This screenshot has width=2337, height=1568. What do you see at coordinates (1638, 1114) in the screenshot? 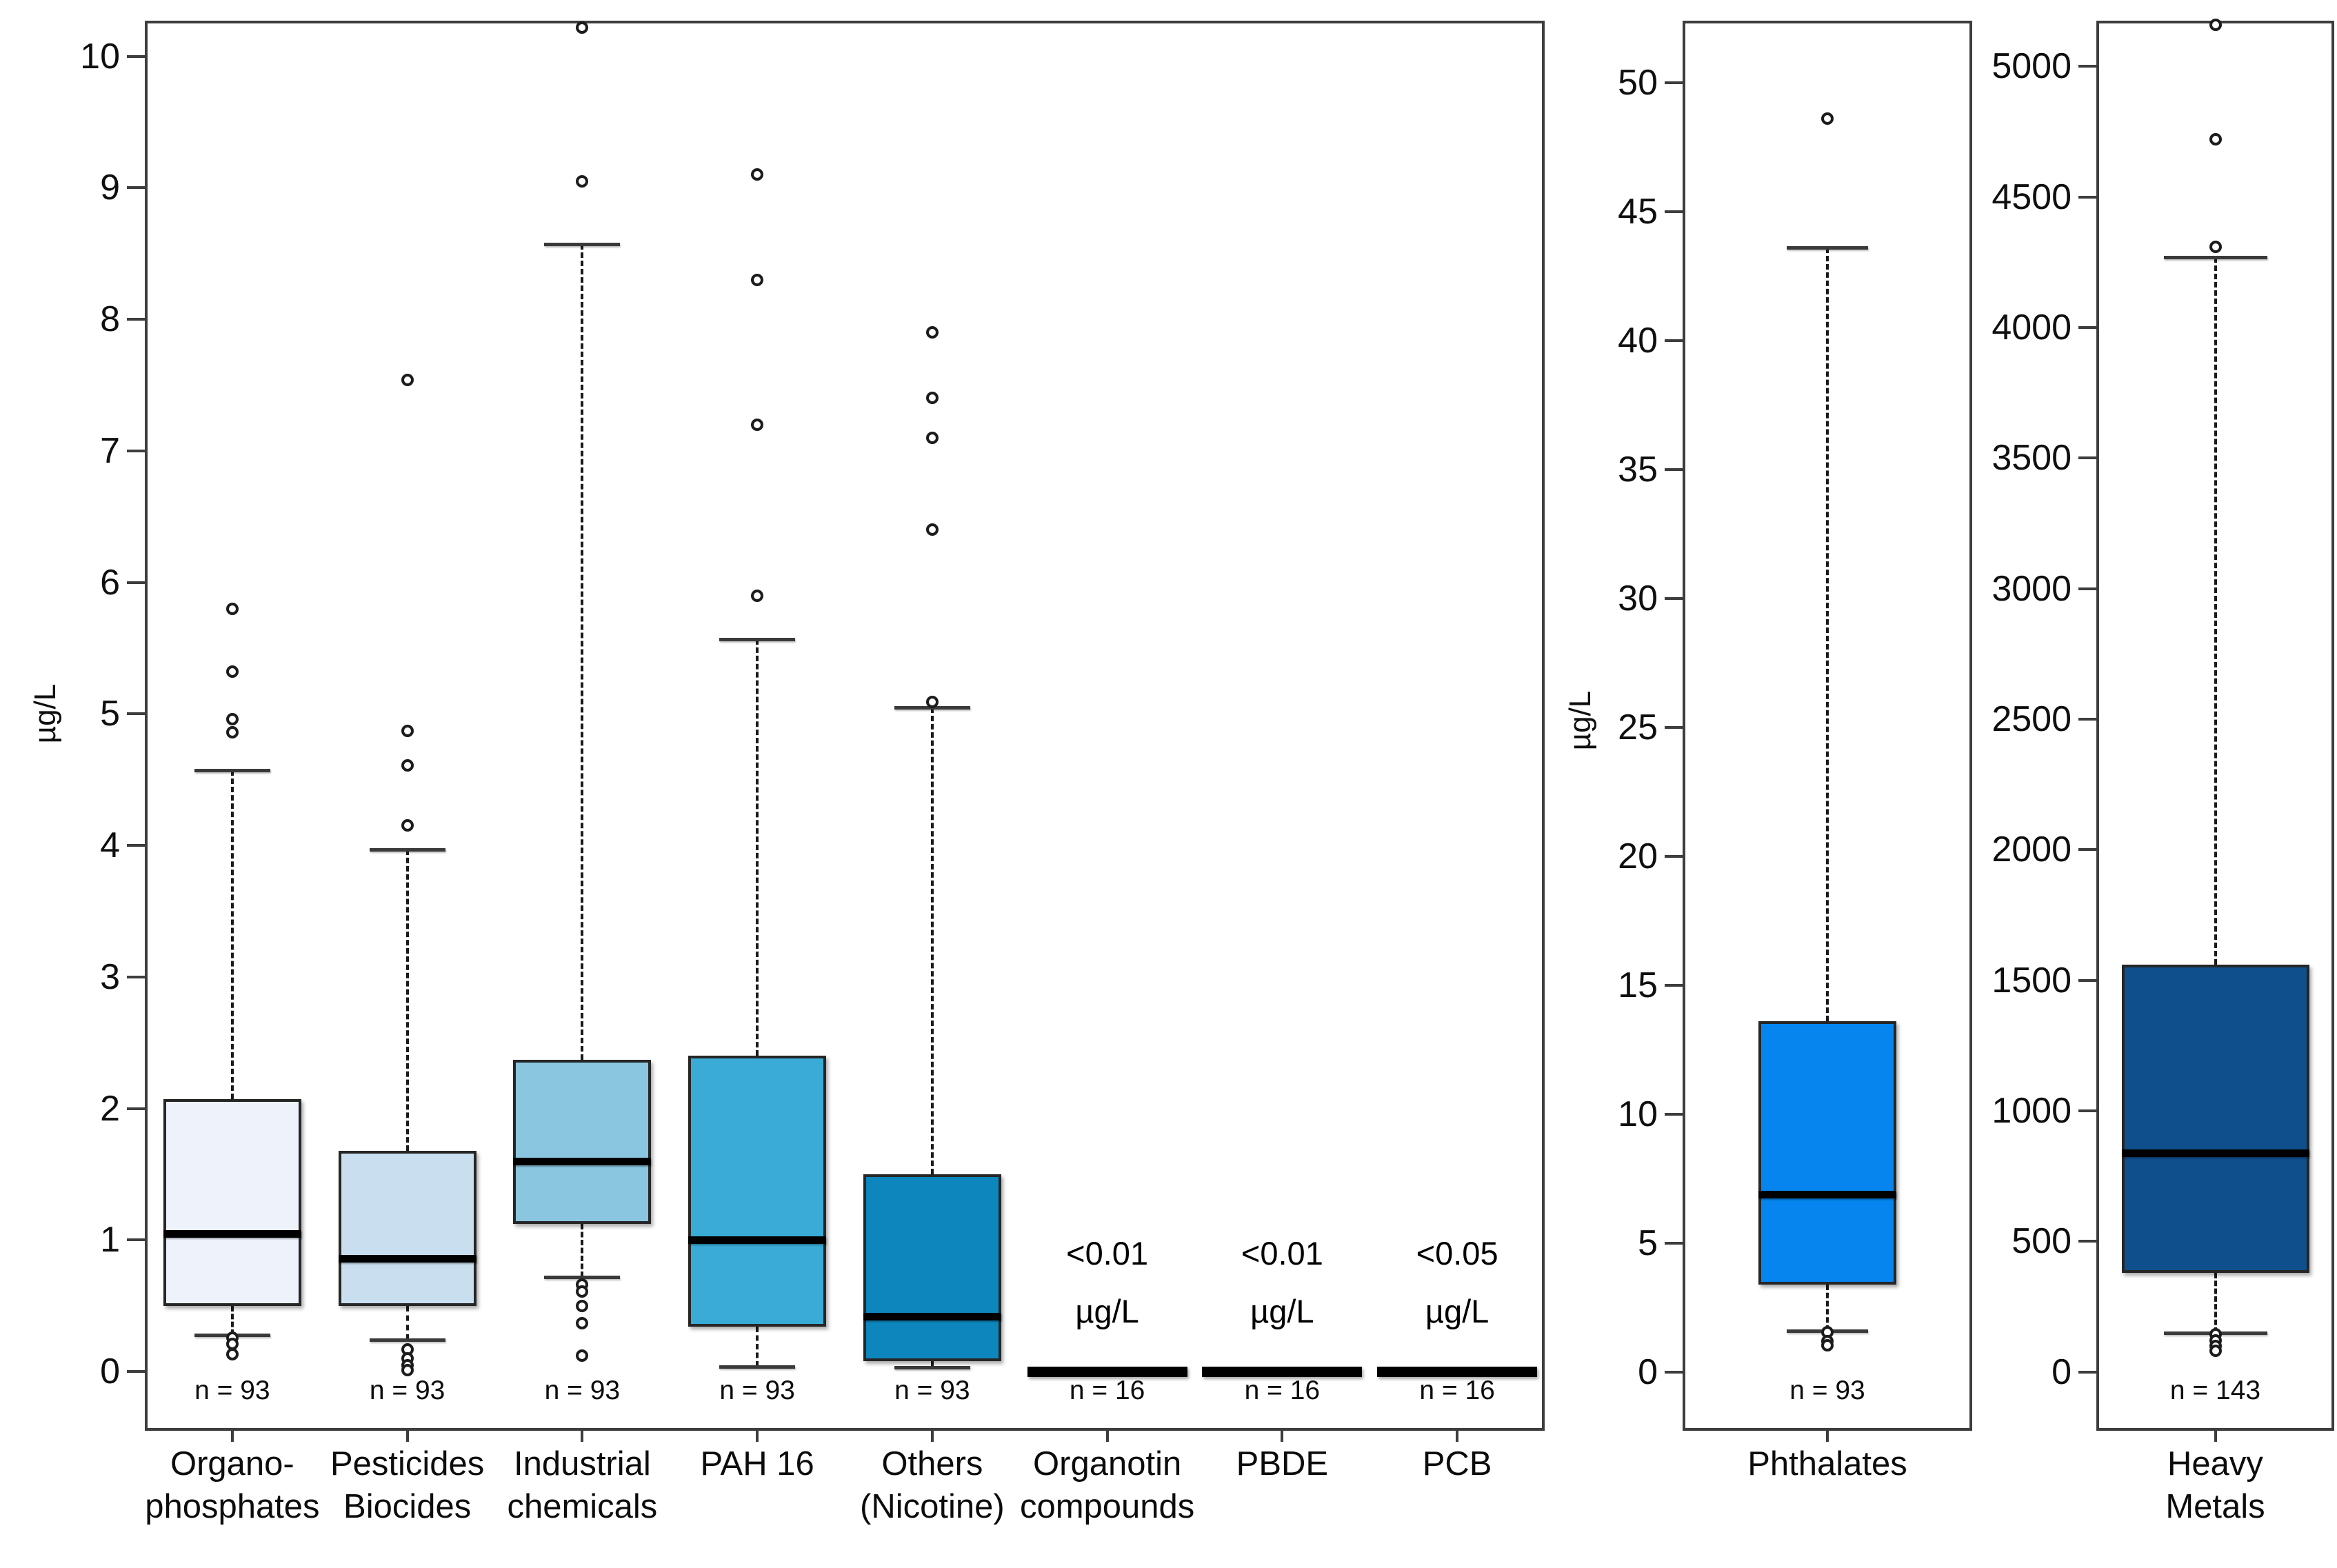
I see `y-axis-tick-label: 10` at bounding box center [1638, 1114].